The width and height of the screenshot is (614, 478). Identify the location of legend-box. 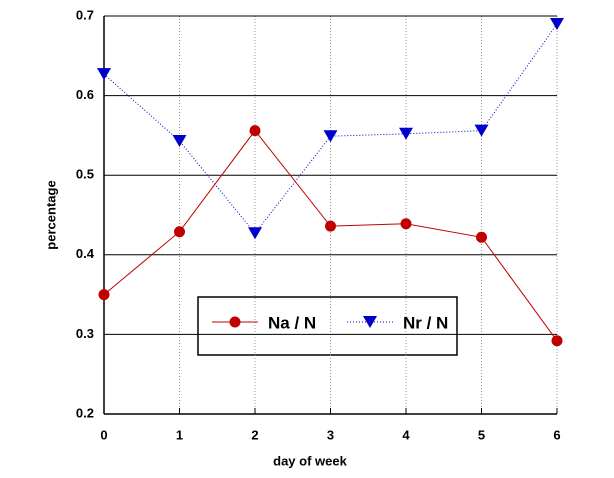
(327, 326).